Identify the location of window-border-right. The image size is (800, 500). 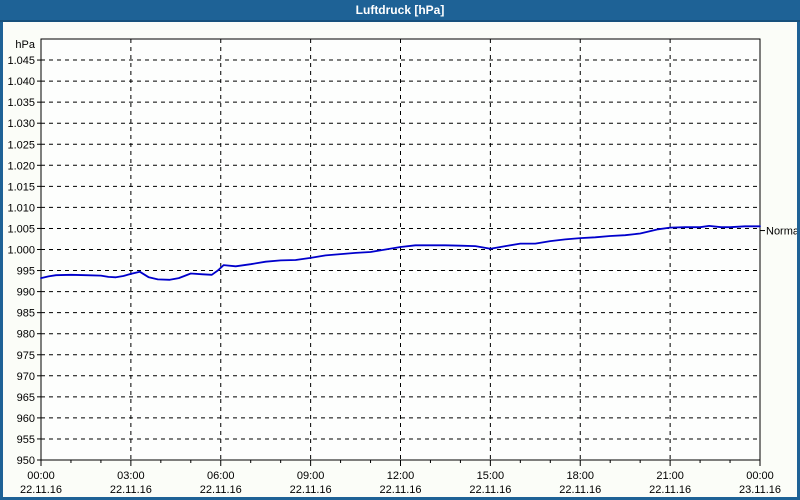
(798, 261).